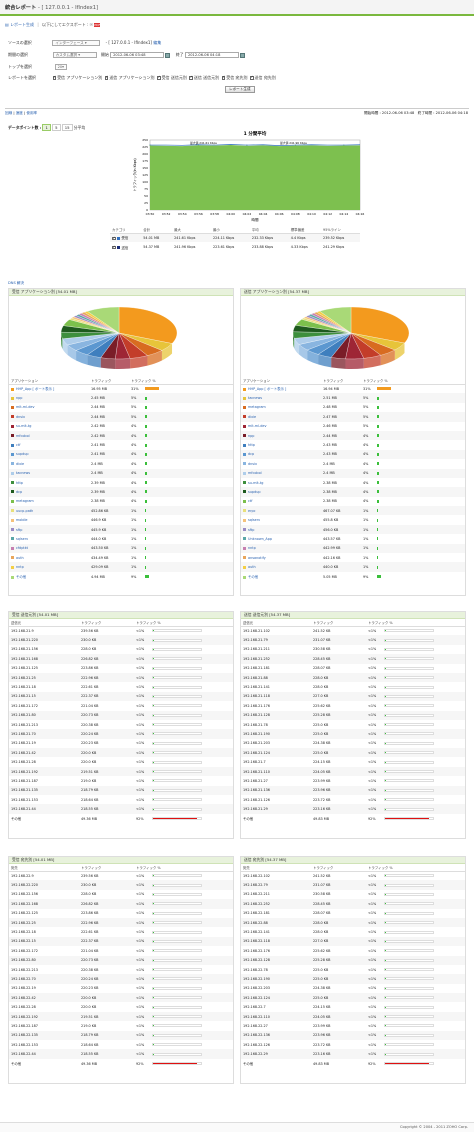 The image size is (474, 1132). What do you see at coordinates (276, 1016) in the screenshot?
I see `ip-cell: 192.168.22.110` at bounding box center [276, 1016].